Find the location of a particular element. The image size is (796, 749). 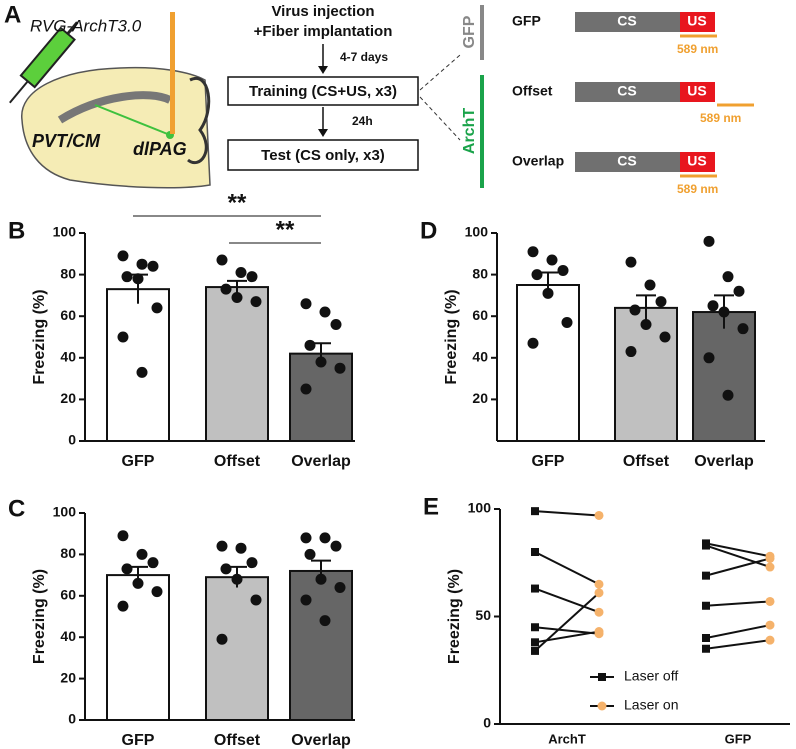

legend-label: Laser on is located at coordinates (651, 705).